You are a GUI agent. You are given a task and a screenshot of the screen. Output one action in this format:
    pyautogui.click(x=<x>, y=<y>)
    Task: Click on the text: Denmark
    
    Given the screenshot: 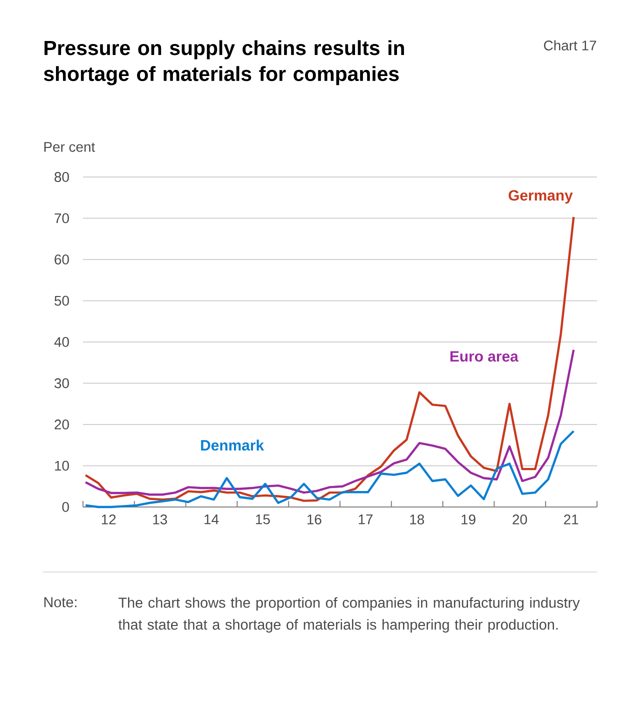 What is the action you would take?
    pyautogui.click(x=232, y=445)
    